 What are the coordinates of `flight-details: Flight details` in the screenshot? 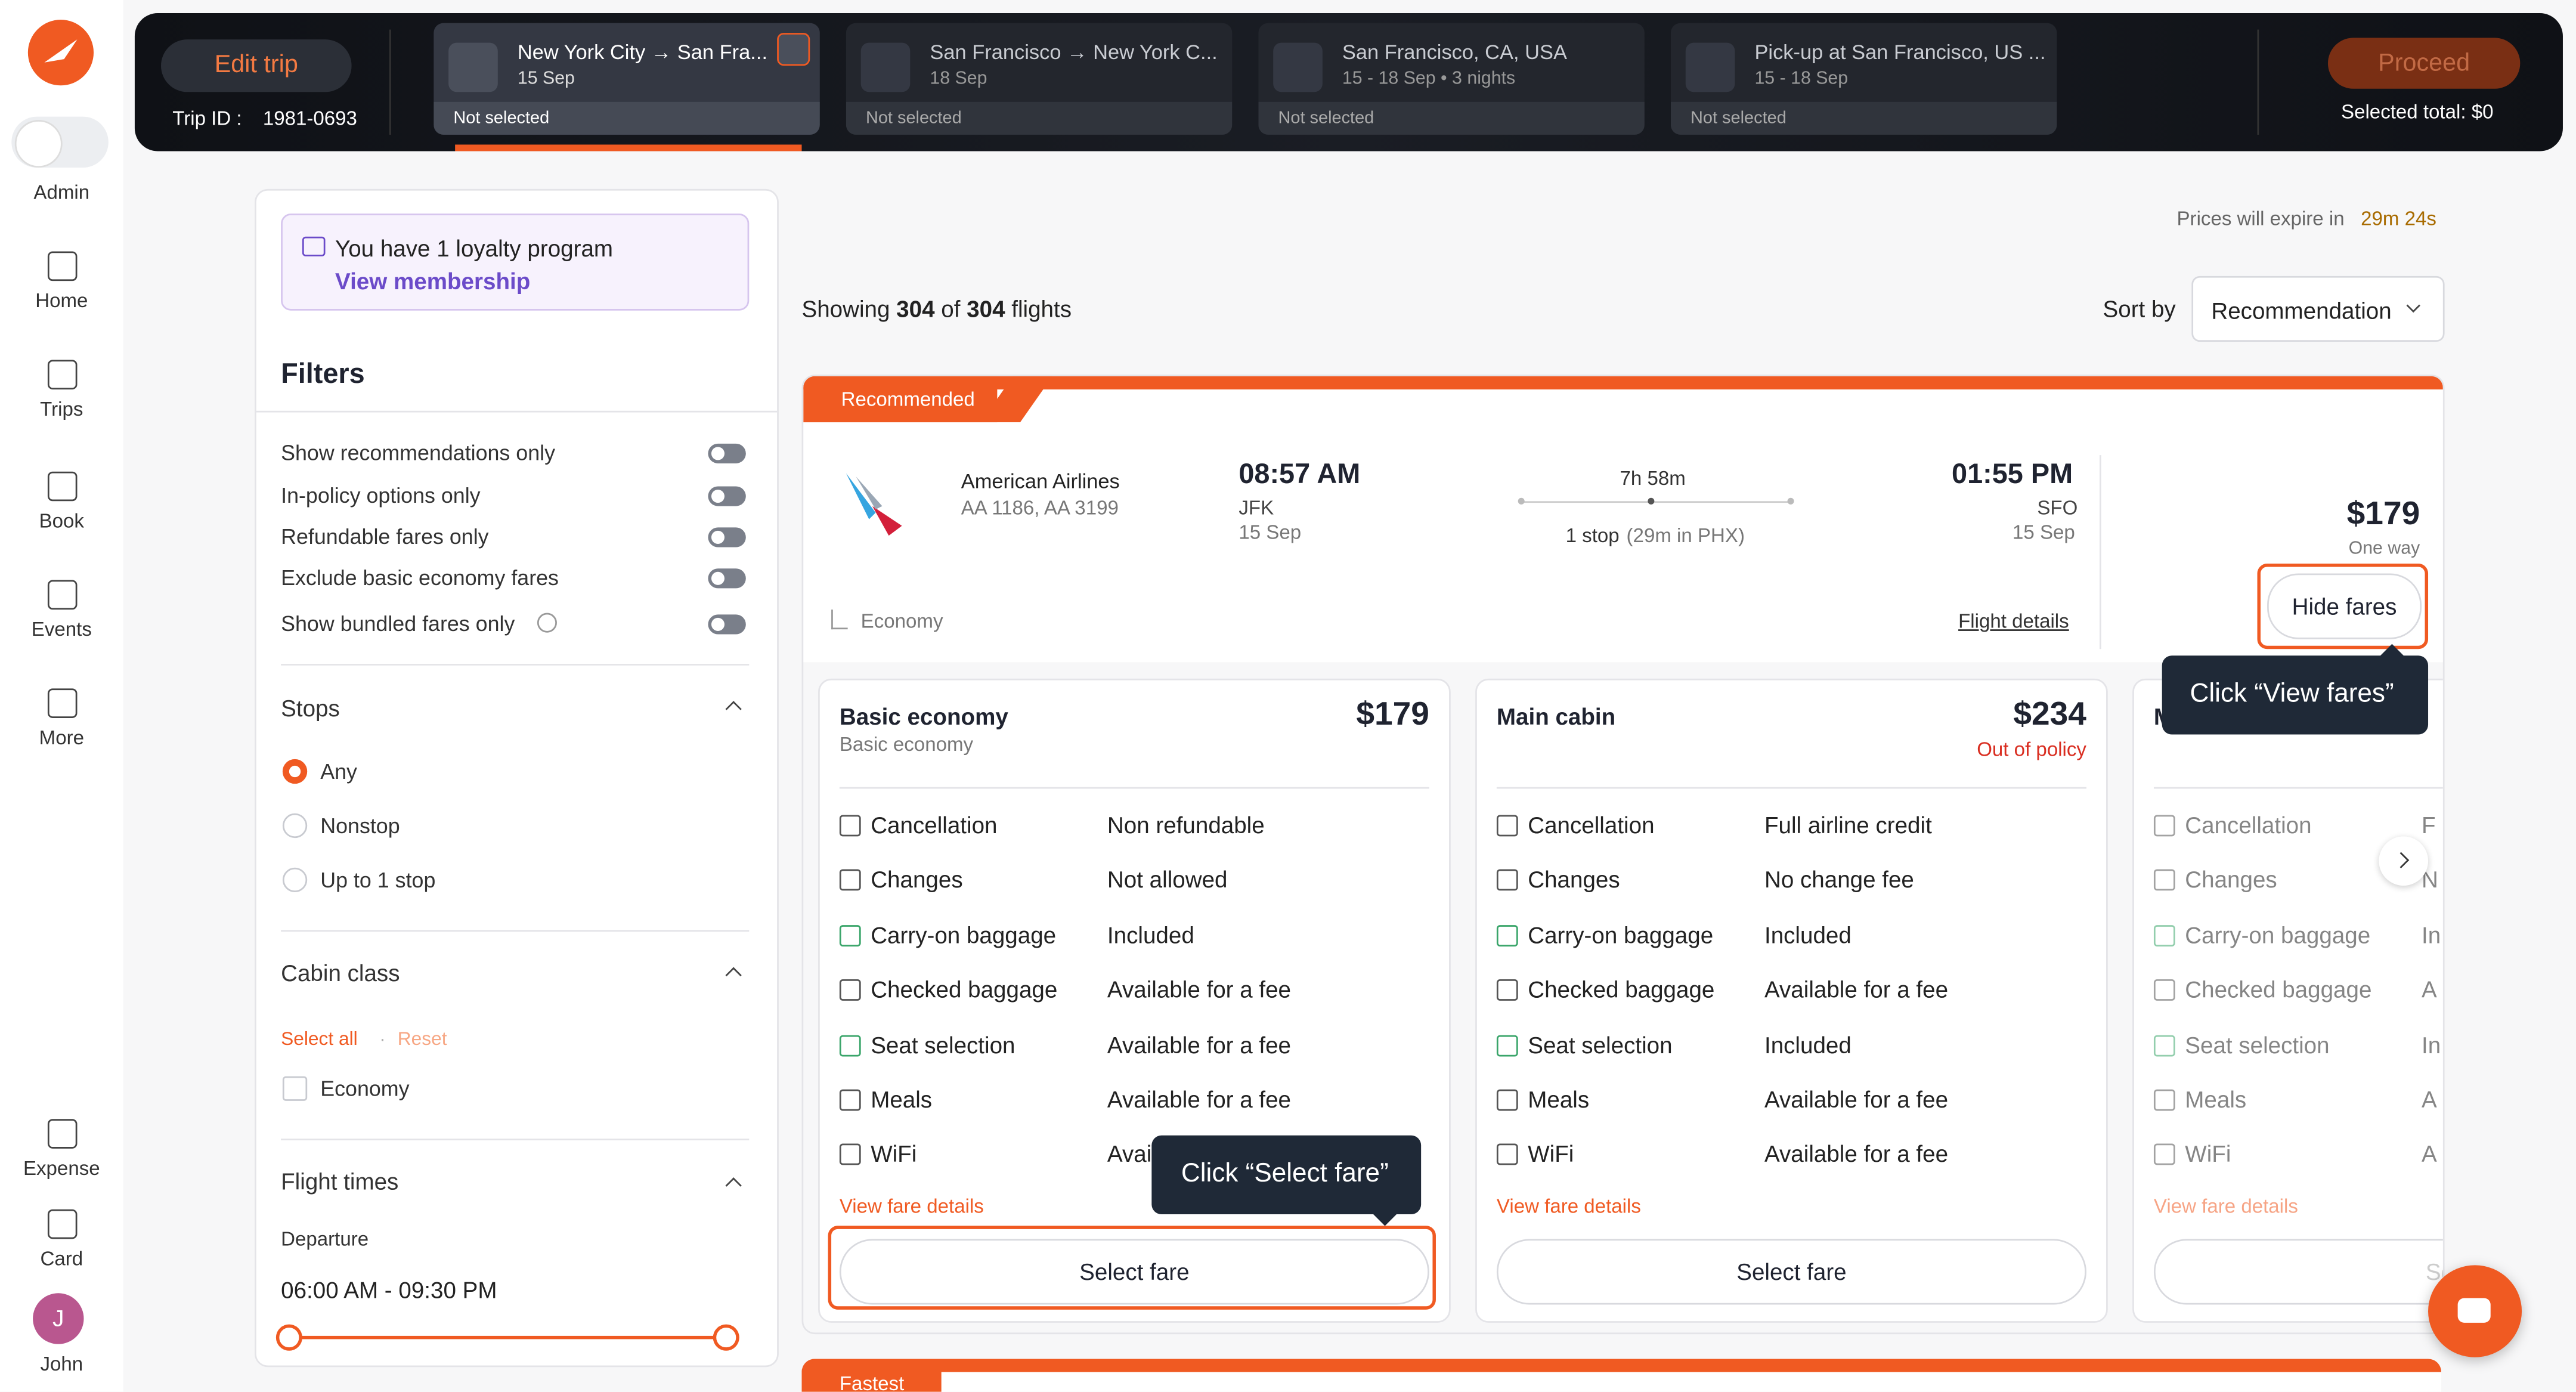 It's located at (2014, 621).